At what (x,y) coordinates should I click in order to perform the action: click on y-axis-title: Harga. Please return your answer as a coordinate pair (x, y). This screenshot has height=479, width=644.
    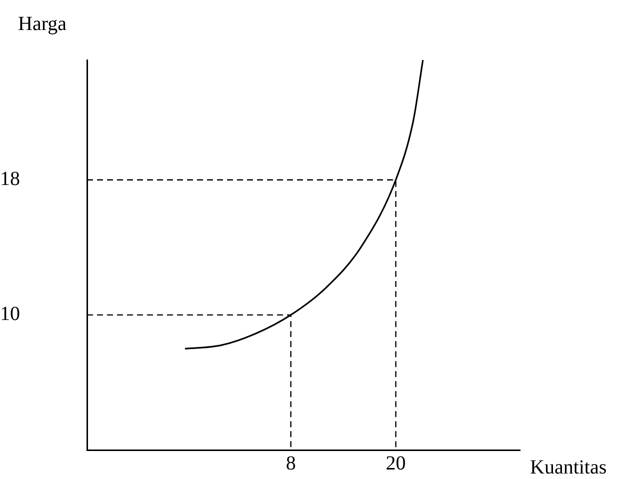
    Looking at the image, I should click on (42, 24).